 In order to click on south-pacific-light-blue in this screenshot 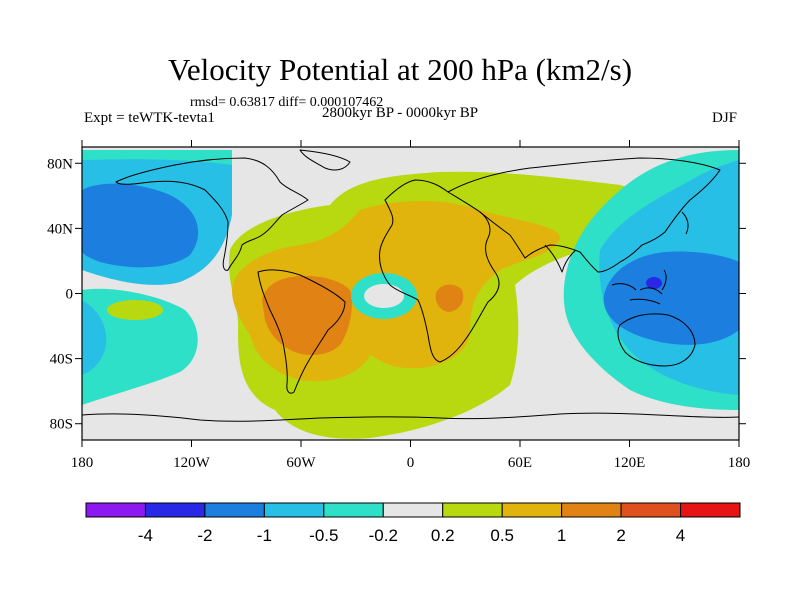, I will do `click(94, 337)`.